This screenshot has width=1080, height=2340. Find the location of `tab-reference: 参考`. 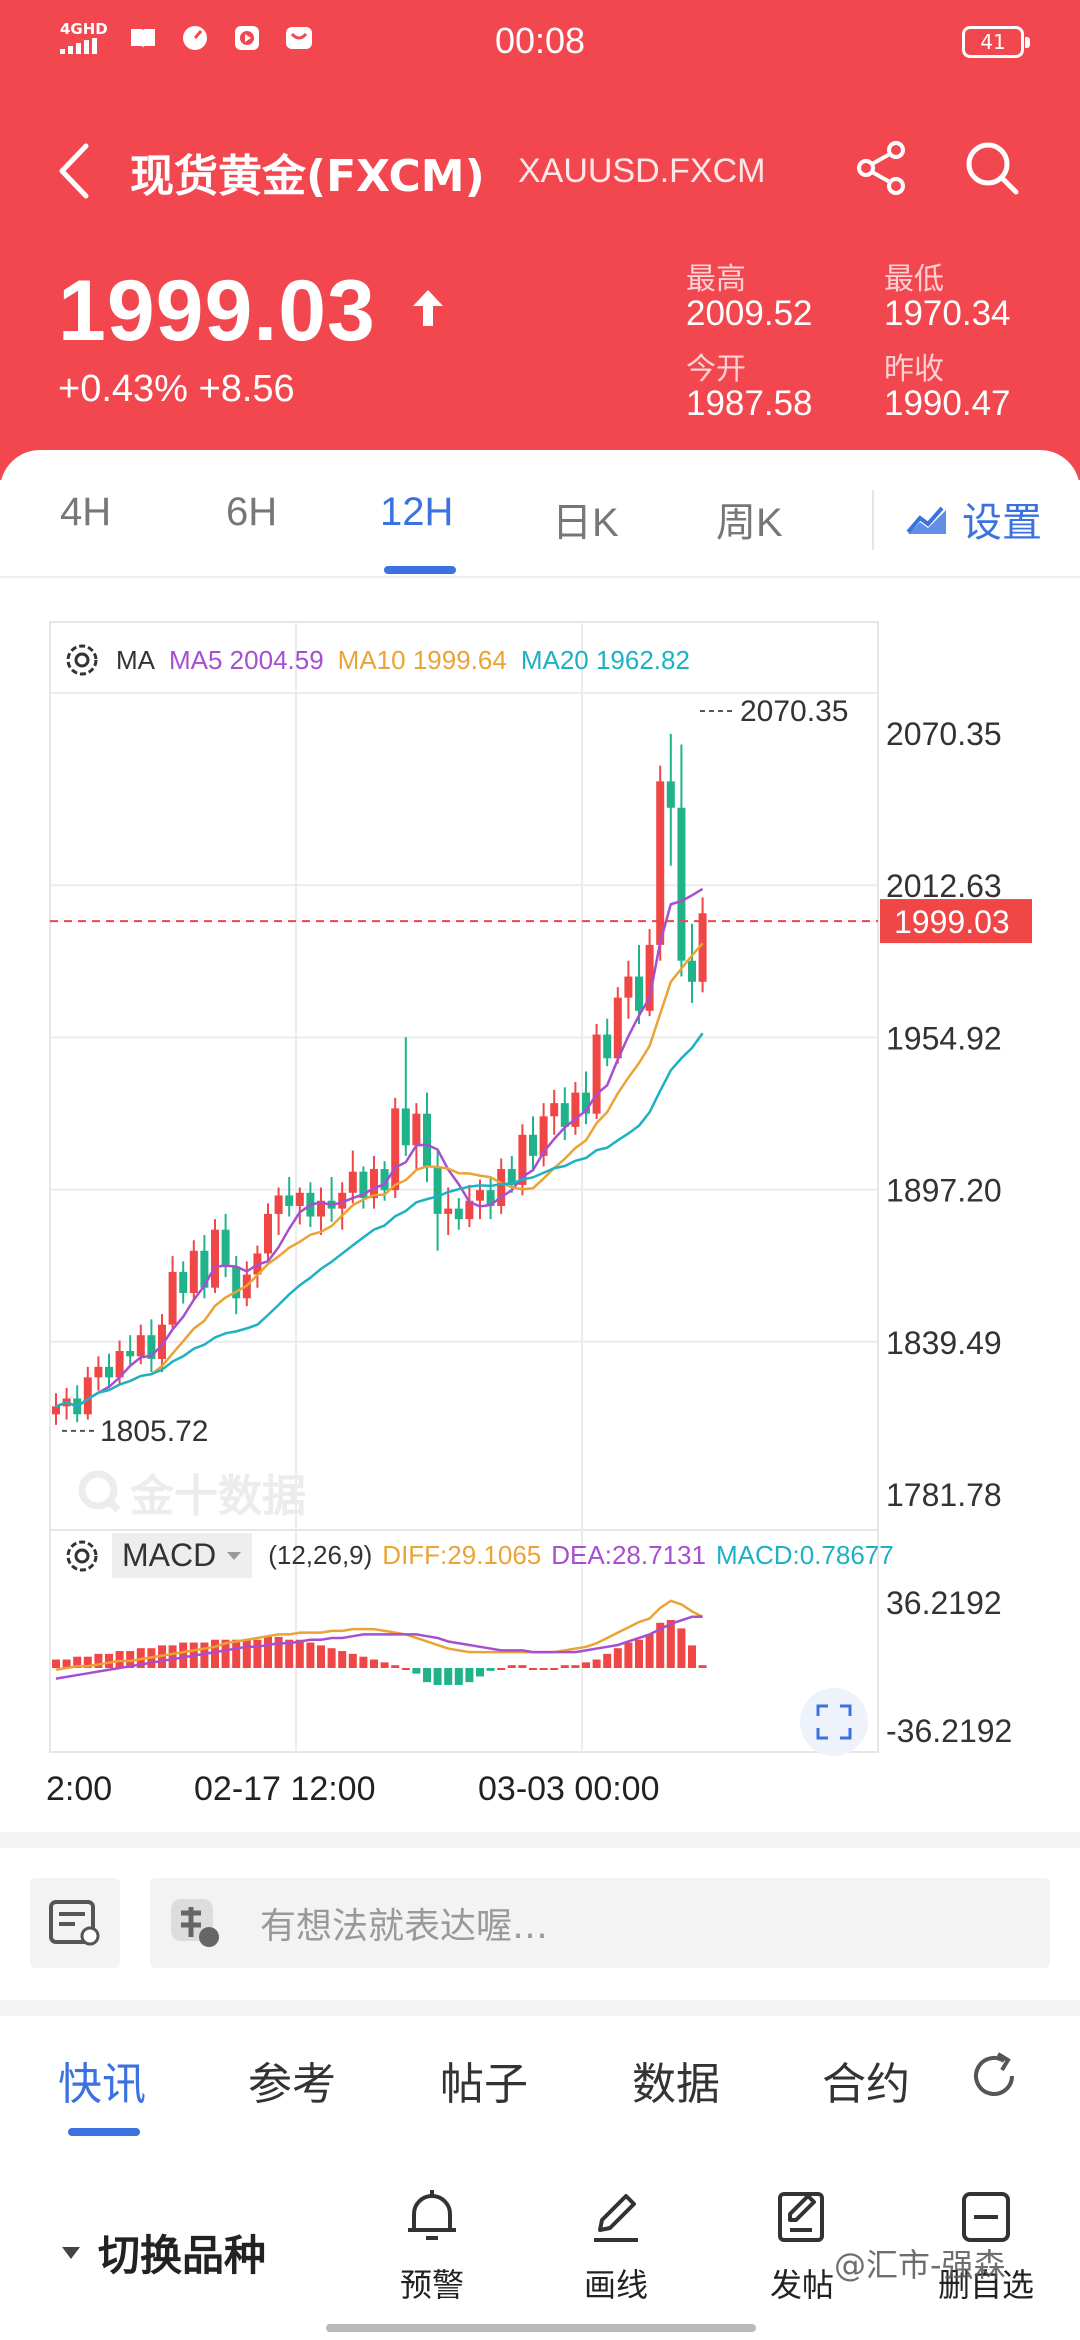

tab-reference: 参考 is located at coordinates (292, 2084).